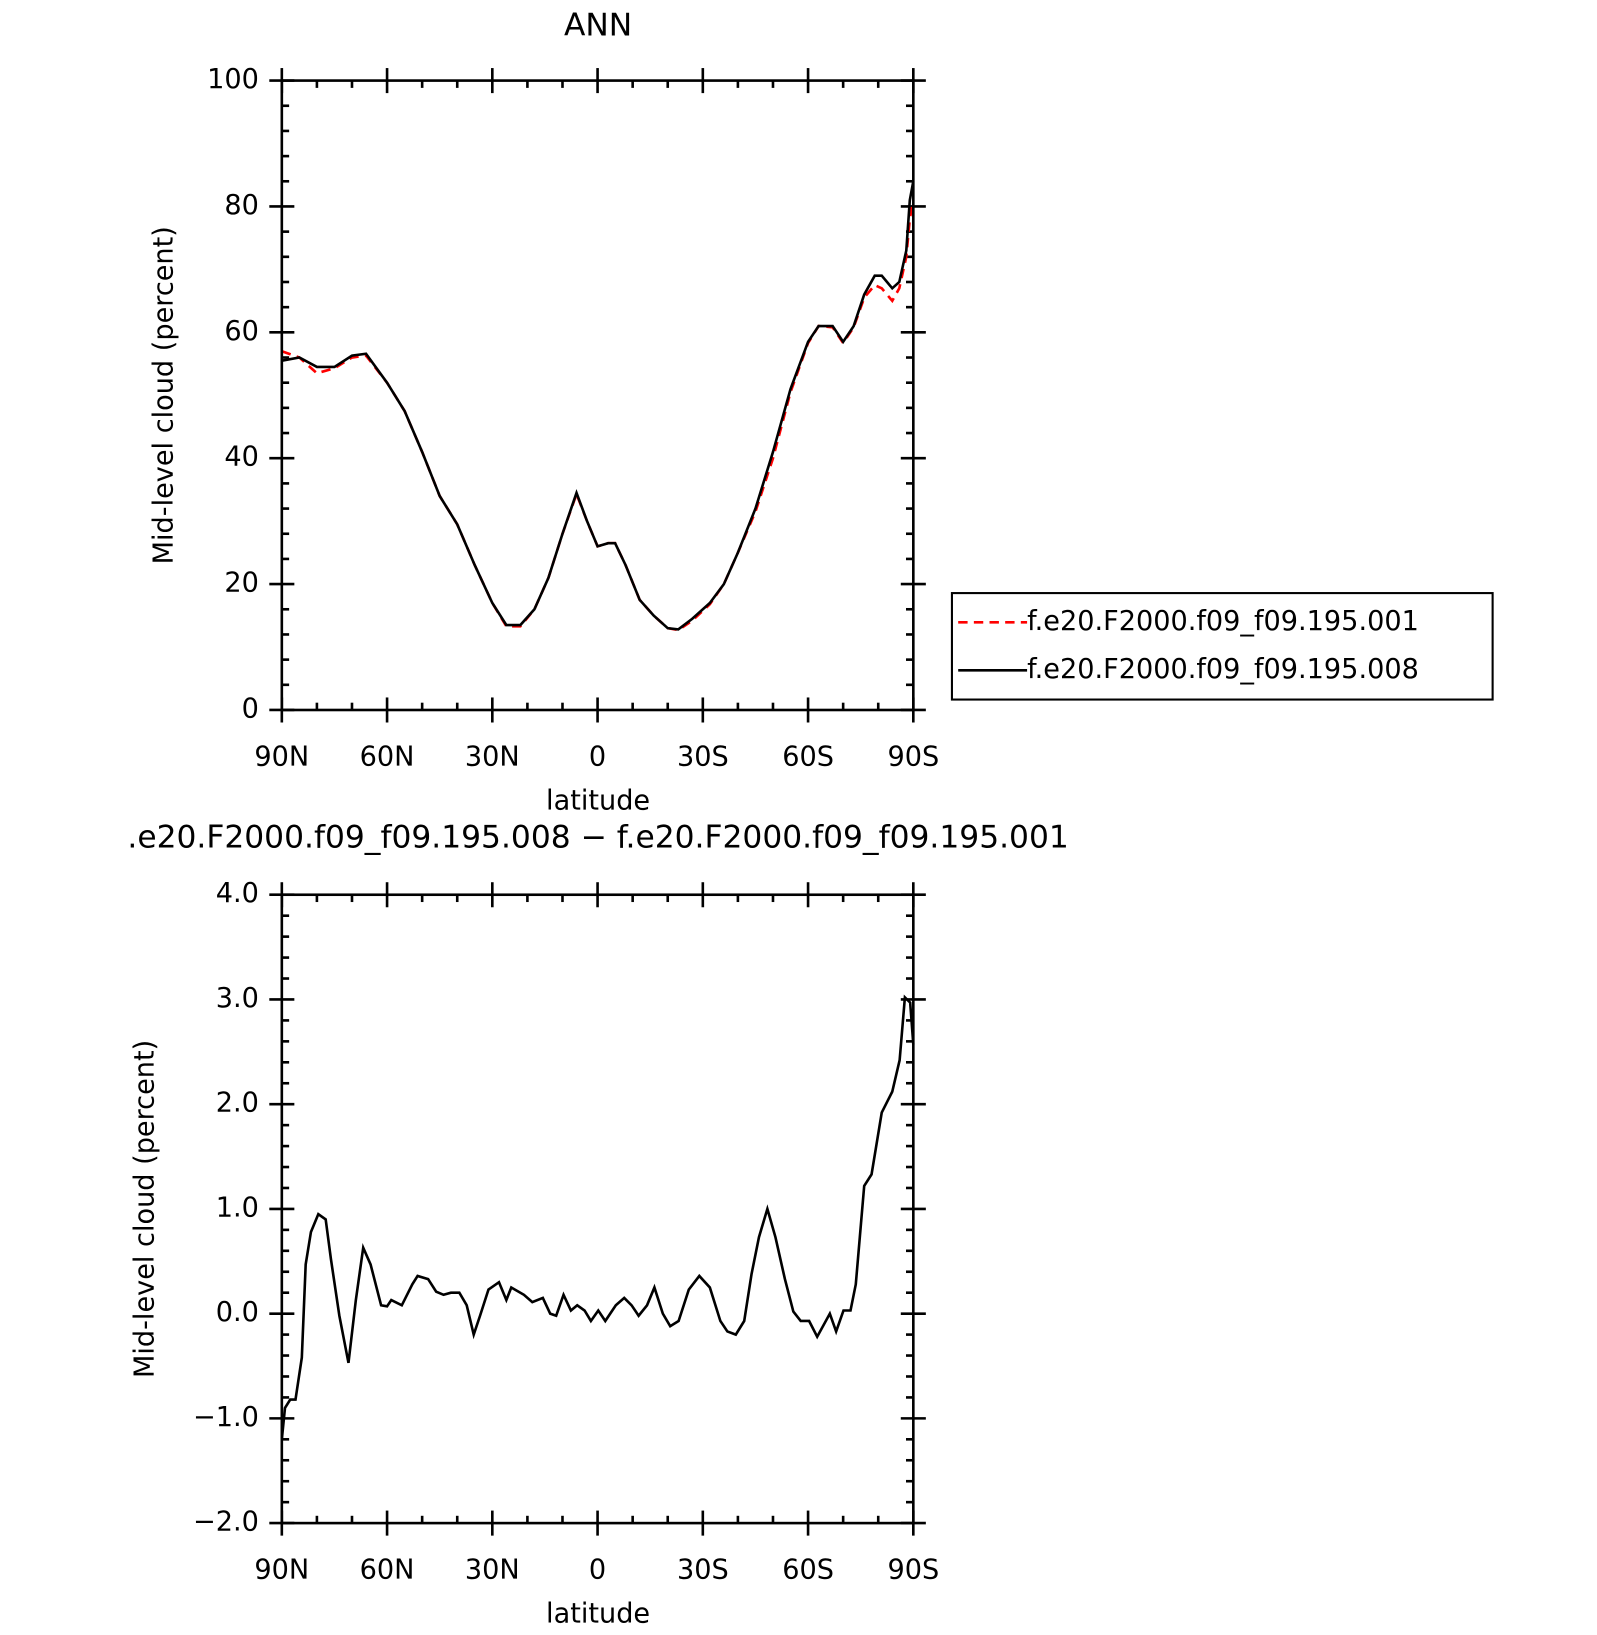 This screenshot has height=1635, width=1597. I want to click on y-tick-label: 60, so click(241, 331).